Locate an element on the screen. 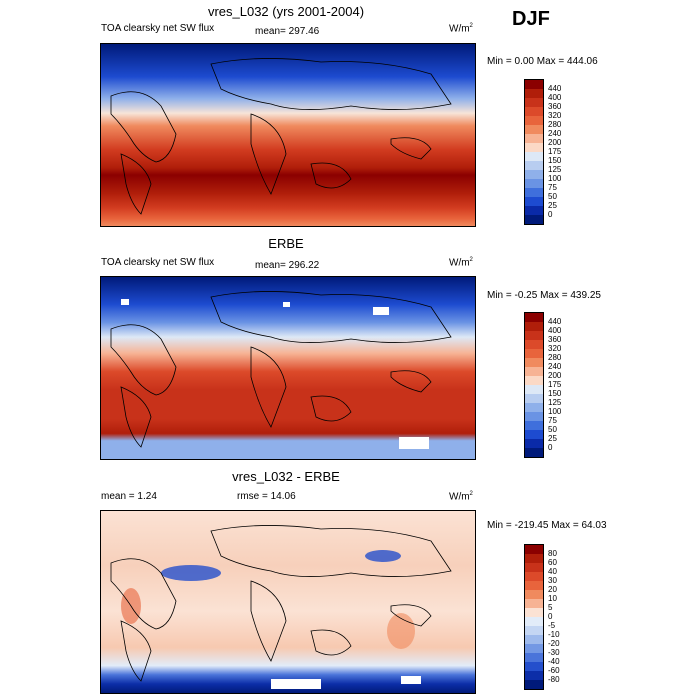 The image size is (700, 700). panel1-title: vres_L032 (yrs 2001-2004) is located at coordinates (286, 11).